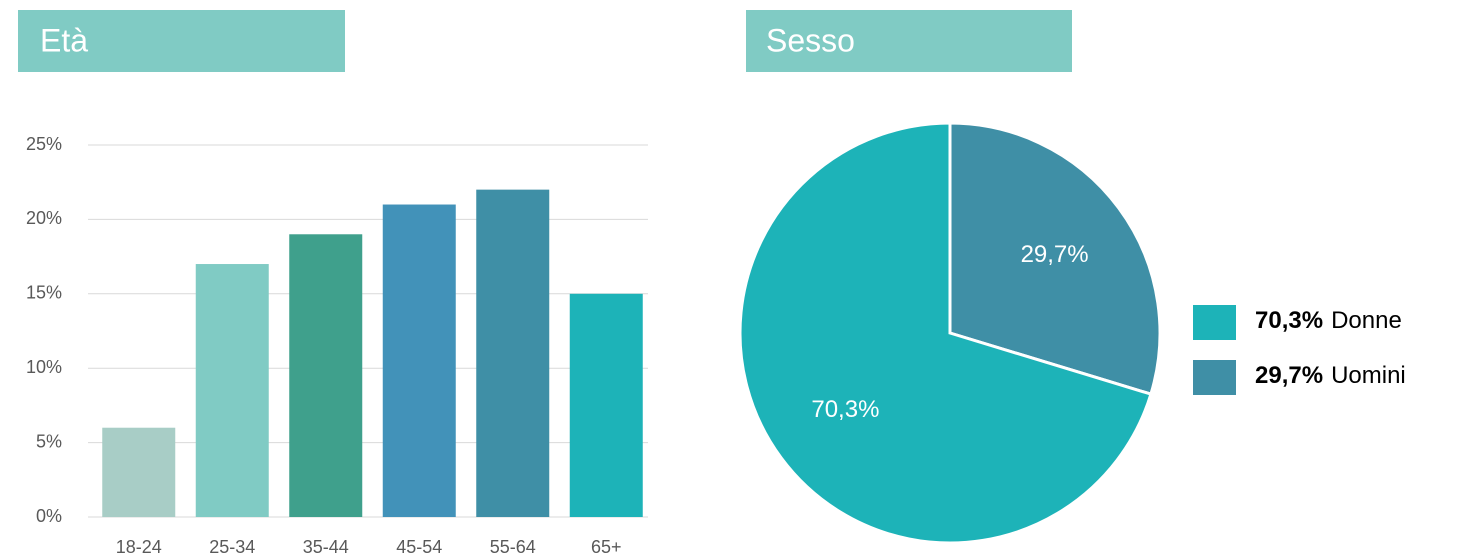  I want to click on pie-slice, so click(1055, 258).